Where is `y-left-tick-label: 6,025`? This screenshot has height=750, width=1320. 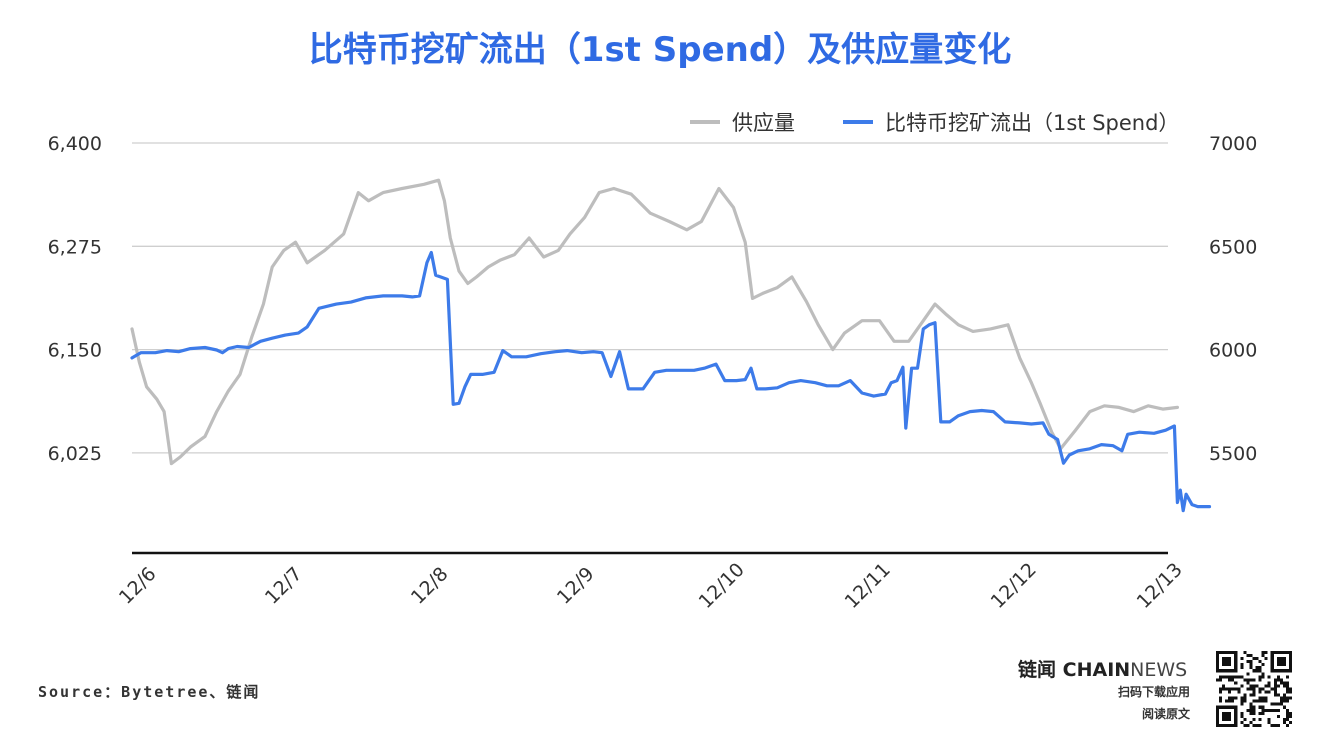 y-left-tick-label: 6,025 is located at coordinates (75, 454).